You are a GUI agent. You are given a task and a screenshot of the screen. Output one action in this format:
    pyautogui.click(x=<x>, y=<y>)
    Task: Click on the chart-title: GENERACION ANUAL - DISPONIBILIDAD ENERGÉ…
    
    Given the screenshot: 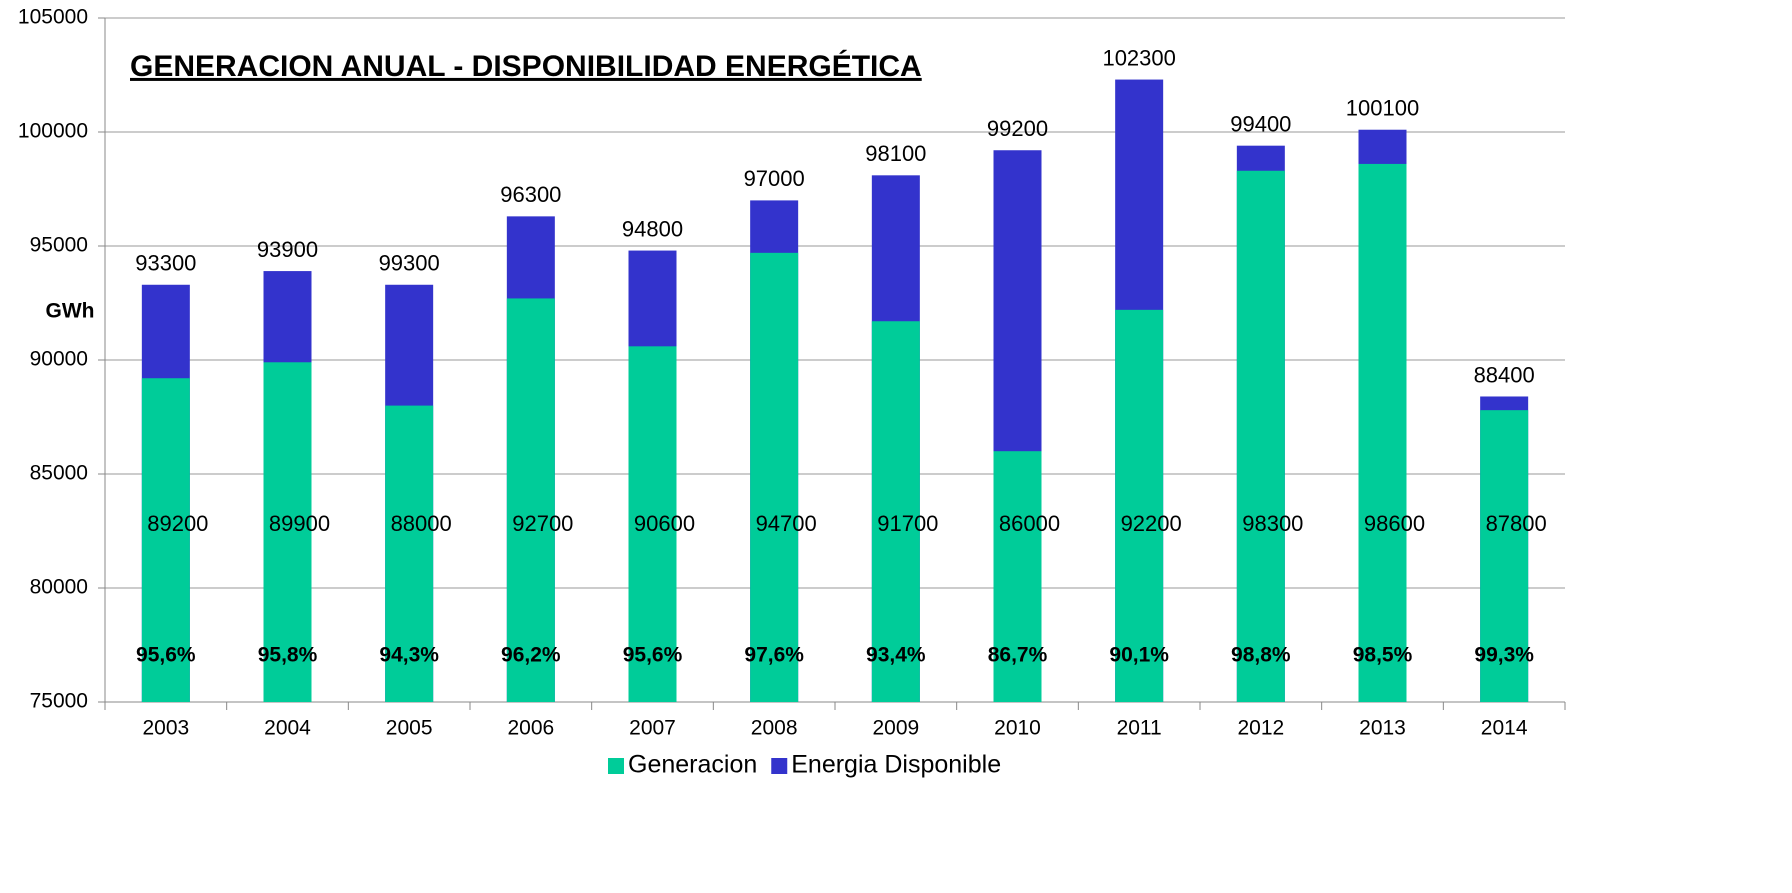 What is the action you would take?
    pyautogui.click(x=526, y=66)
    